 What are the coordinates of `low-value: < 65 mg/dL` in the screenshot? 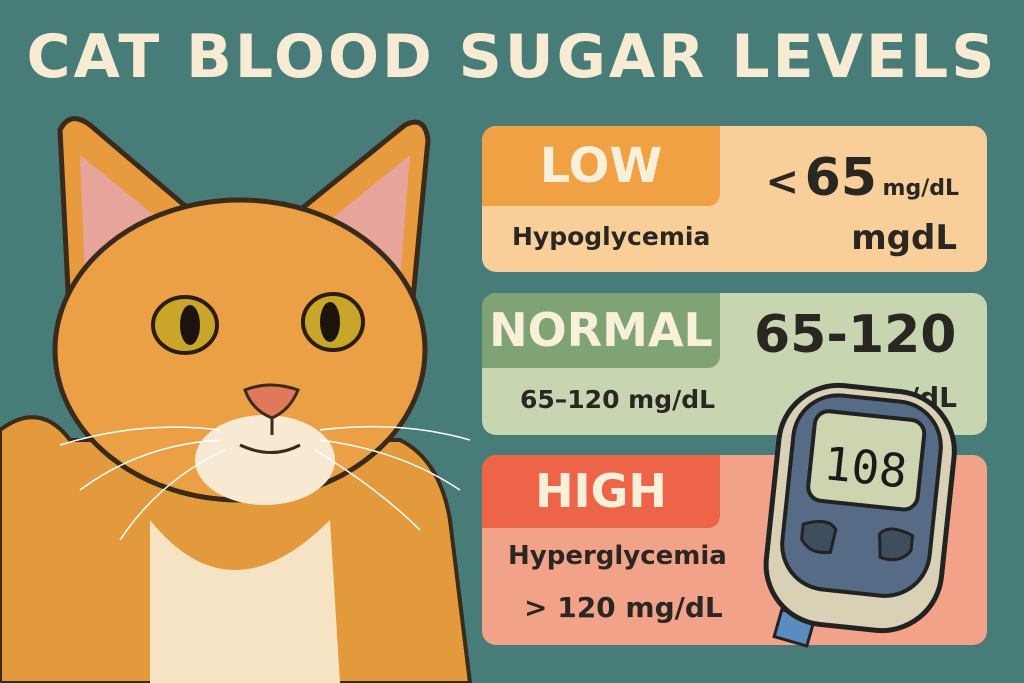 It's located at (862, 178).